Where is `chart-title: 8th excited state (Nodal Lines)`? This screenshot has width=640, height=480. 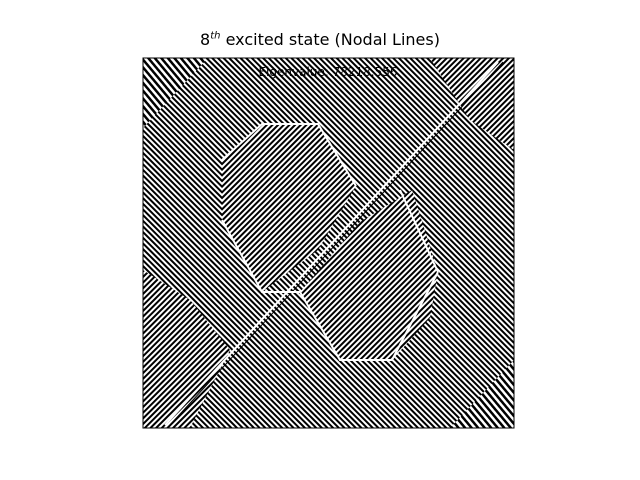
chart-title: 8th excited state (Nodal Lines) is located at coordinates (320, 39).